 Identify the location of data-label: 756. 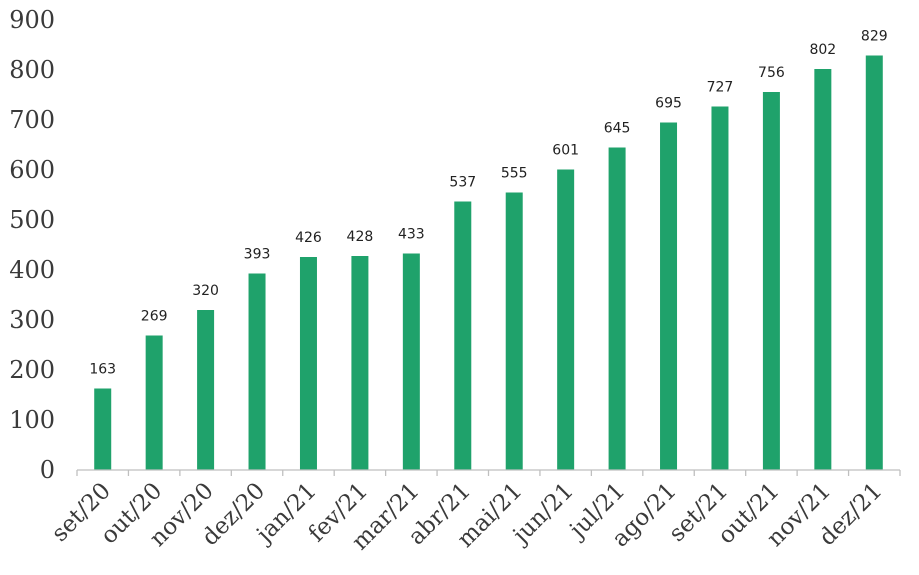
(771, 73).